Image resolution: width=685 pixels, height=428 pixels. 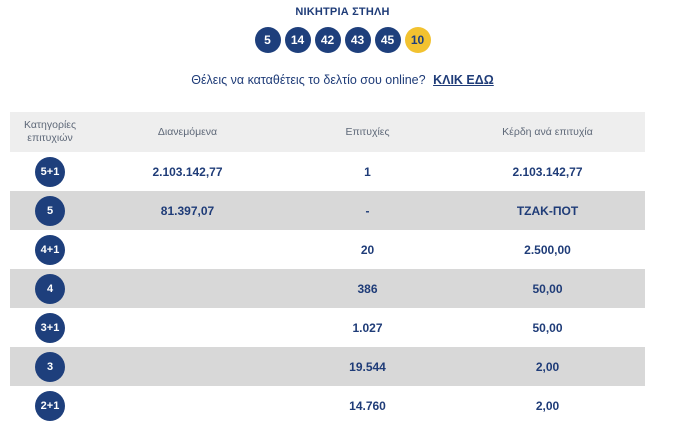 What do you see at coordinates (367, 288) in the screenshot?
I see `winners-cell: 386` at bounding box center [367, 288].